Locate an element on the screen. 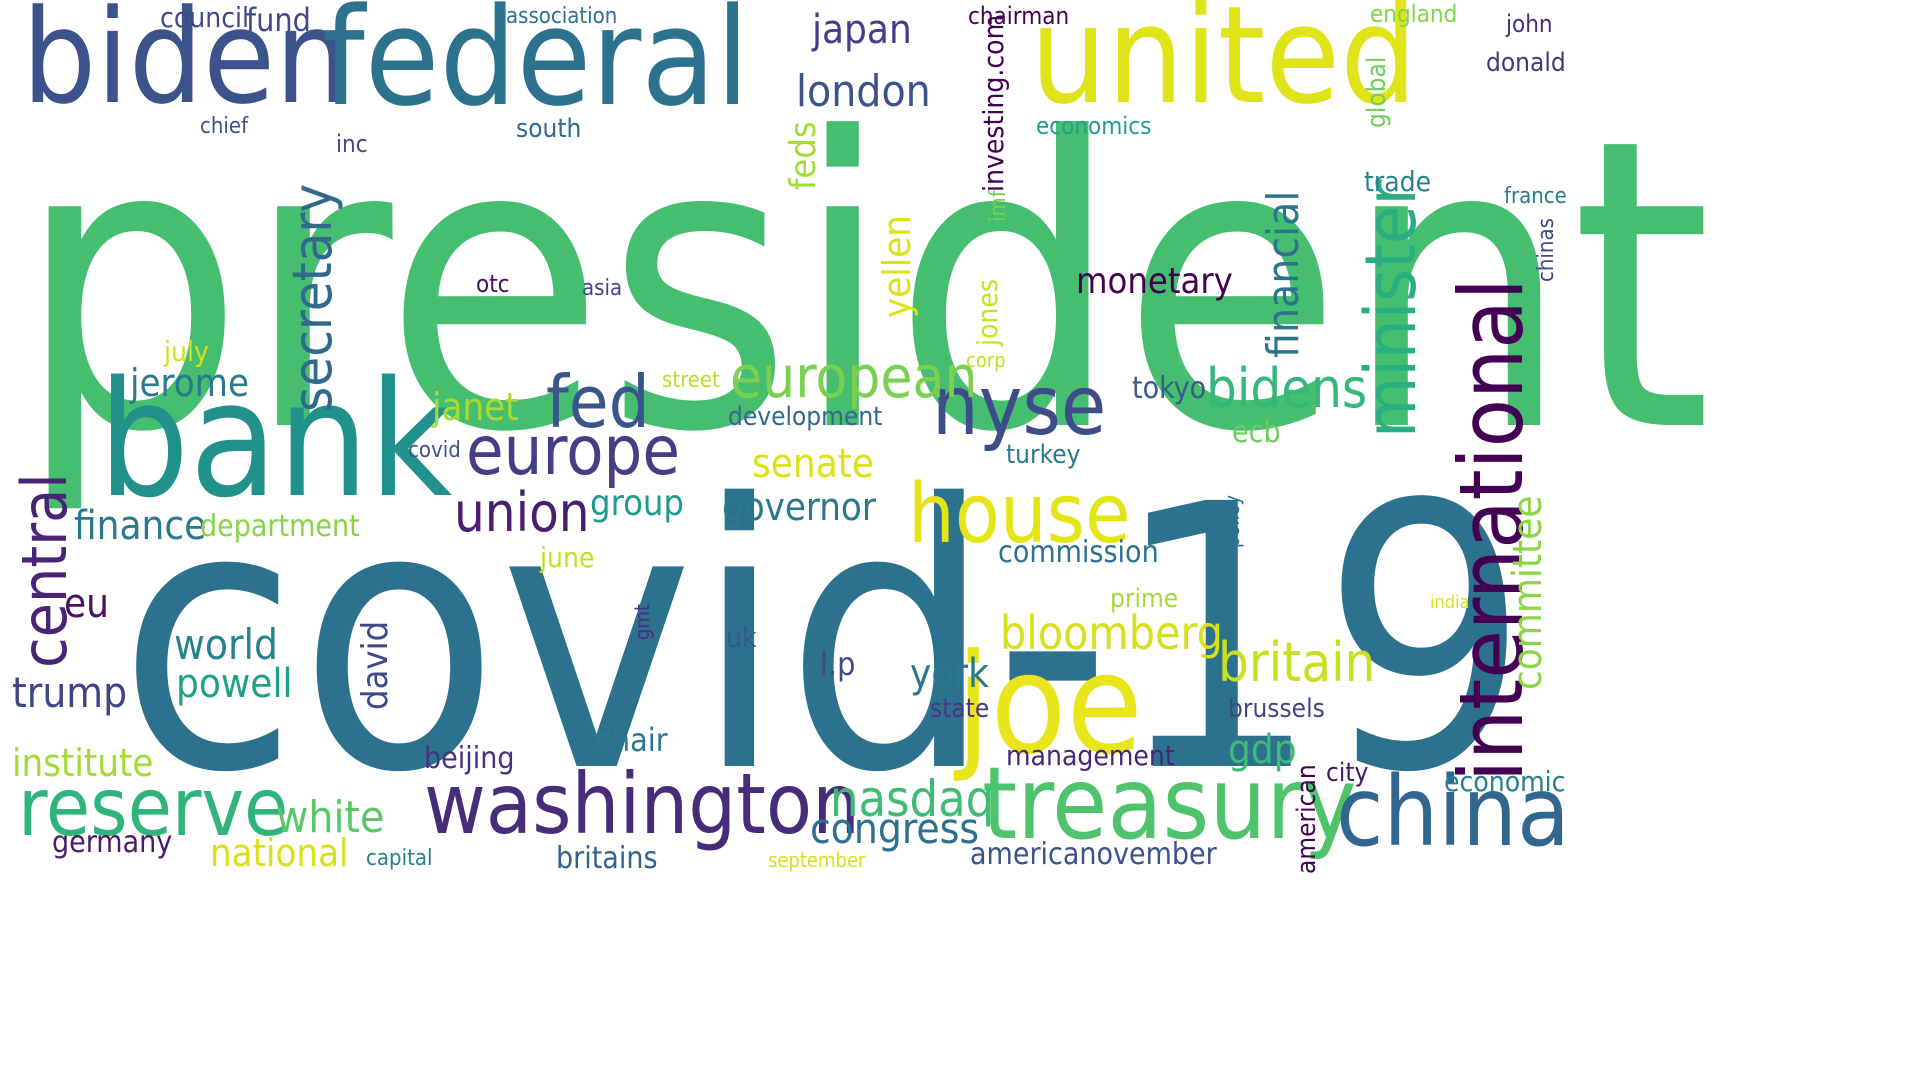  word-council: council is located at coordinates (205, 17).